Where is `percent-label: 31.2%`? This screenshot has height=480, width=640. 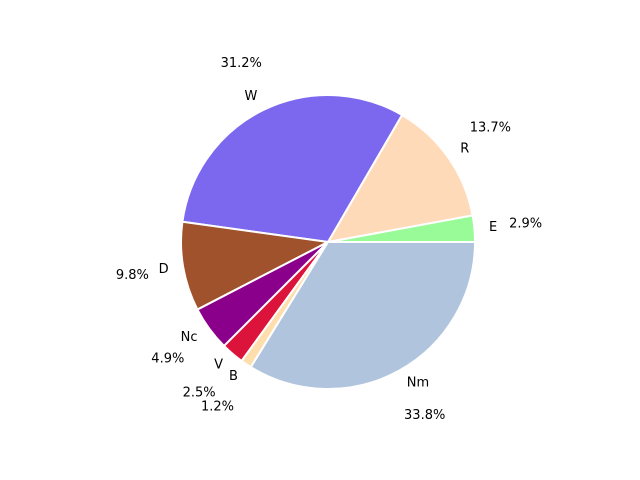 percent-label: 31.2% is located at coordinates (241, 63).